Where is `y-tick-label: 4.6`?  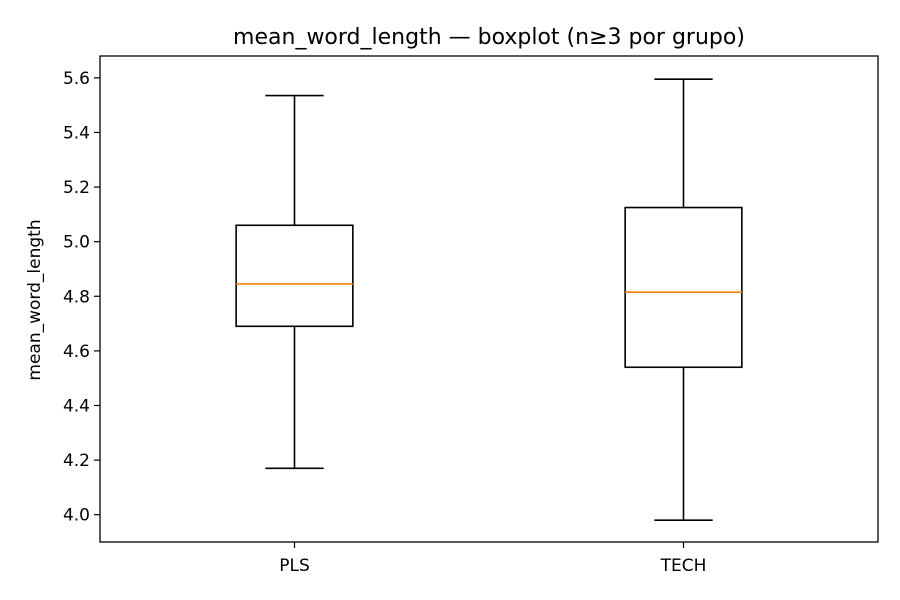 y-tick-label: 4.6 is located at coordinates (76, 352).